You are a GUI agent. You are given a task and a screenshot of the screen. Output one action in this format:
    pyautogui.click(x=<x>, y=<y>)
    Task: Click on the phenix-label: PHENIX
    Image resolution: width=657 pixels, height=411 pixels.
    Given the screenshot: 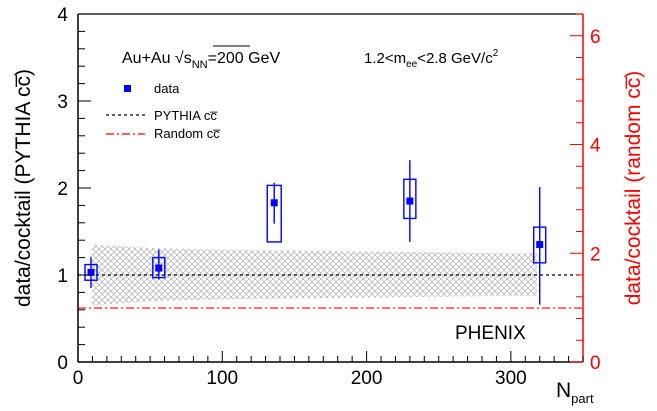 What is the action you would take?
    pyautogui.click(x=490, y=333)
    